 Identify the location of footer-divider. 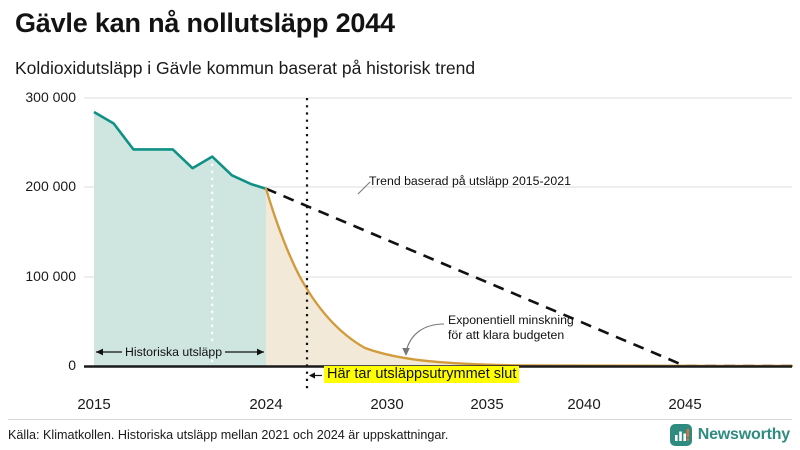
(400, 419).